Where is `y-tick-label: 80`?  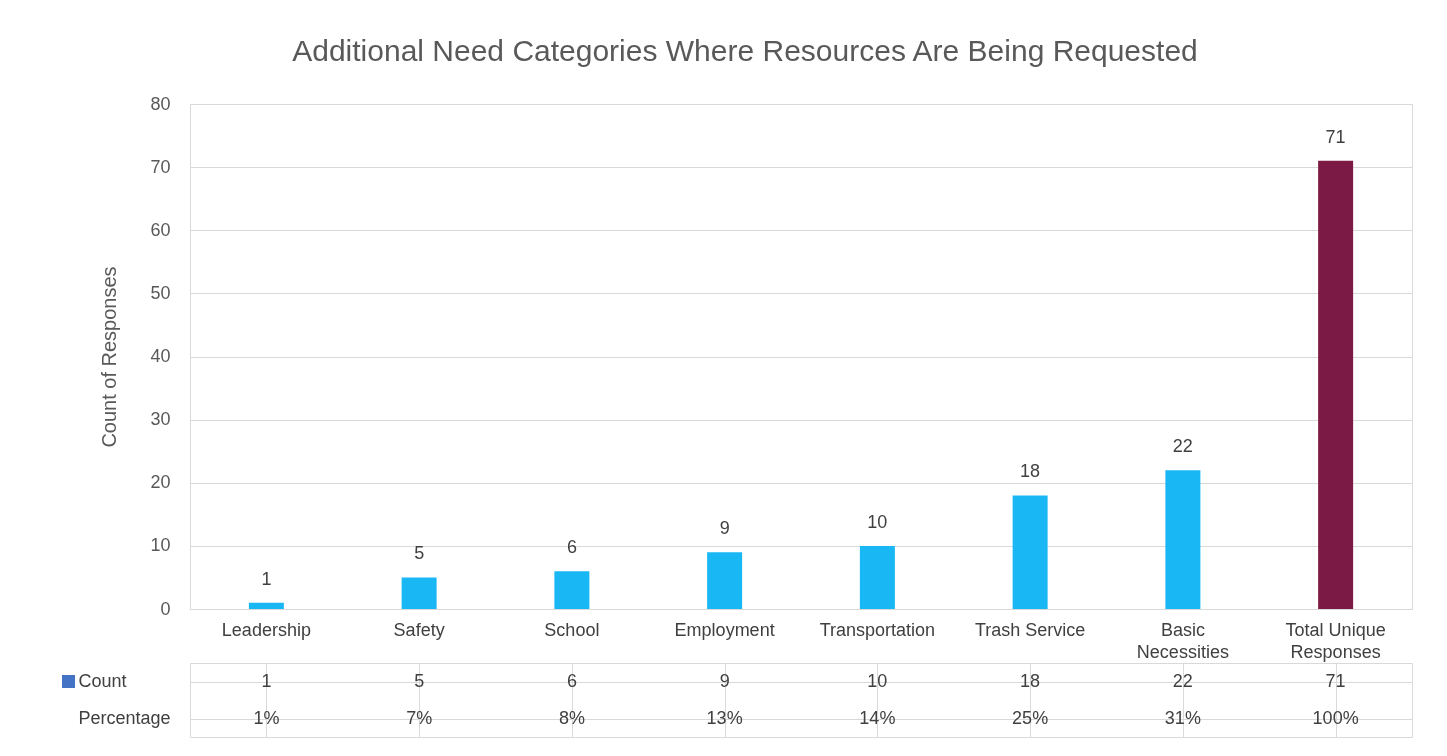
y-tick-label: 80 is located at coordinates (160, 103).